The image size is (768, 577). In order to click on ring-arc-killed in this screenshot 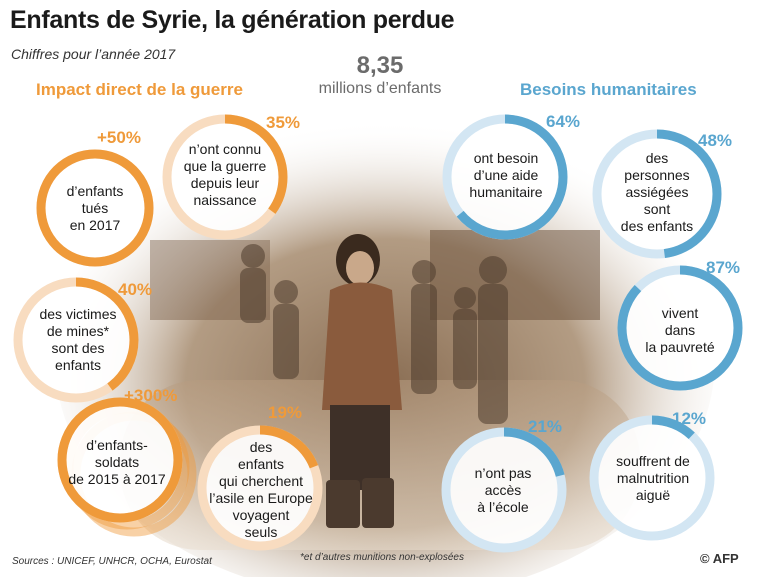, I will do `click(95, 208)`.